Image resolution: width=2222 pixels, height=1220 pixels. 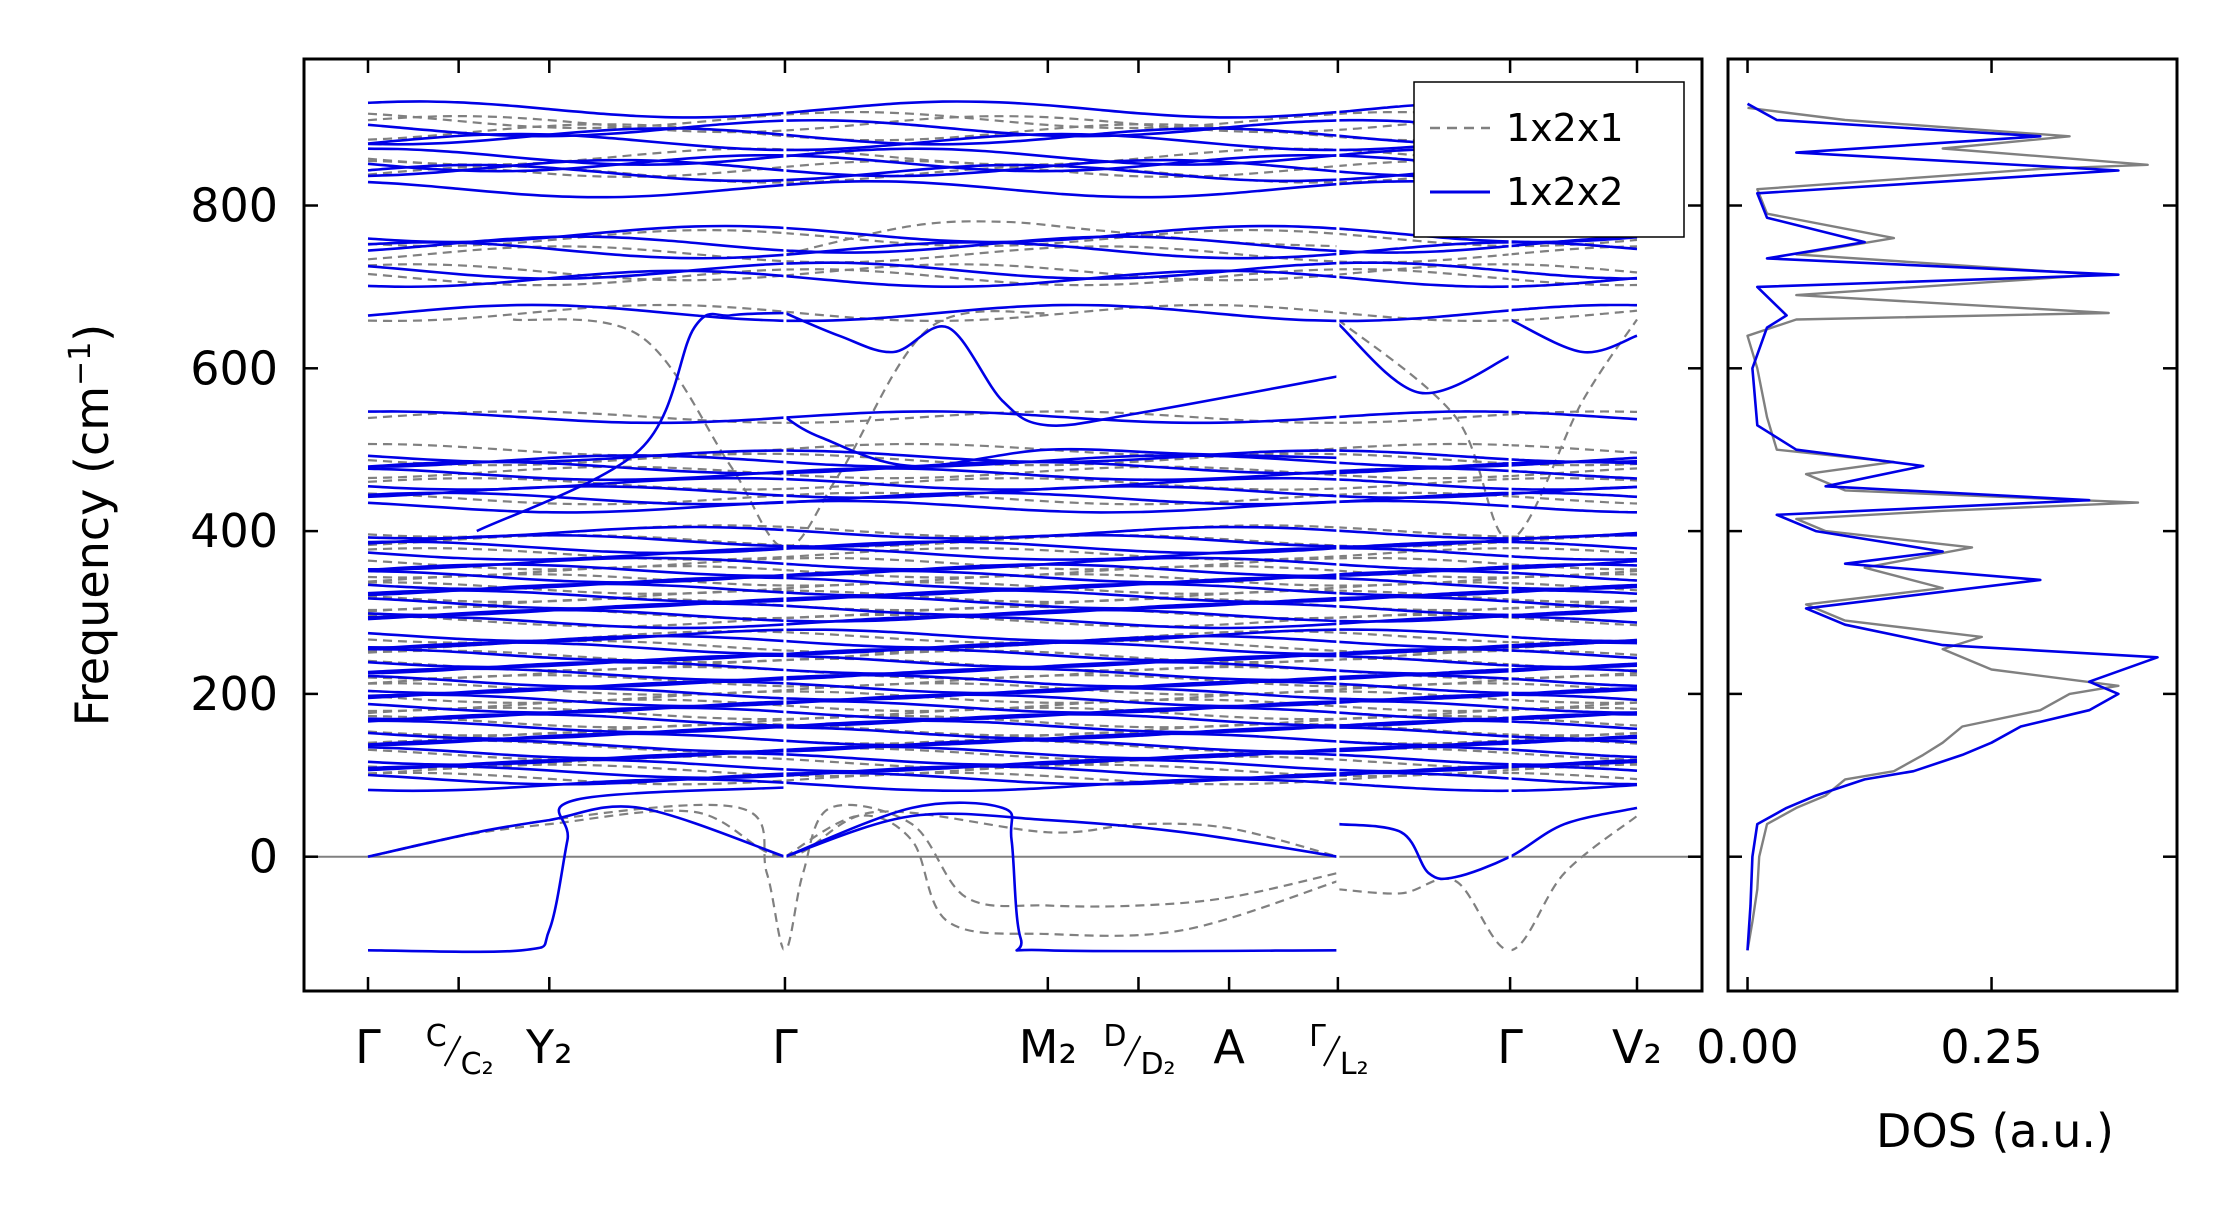 I want to click on dos-x-ticks: 0.00 0.25, so click(x=1869, y=566).